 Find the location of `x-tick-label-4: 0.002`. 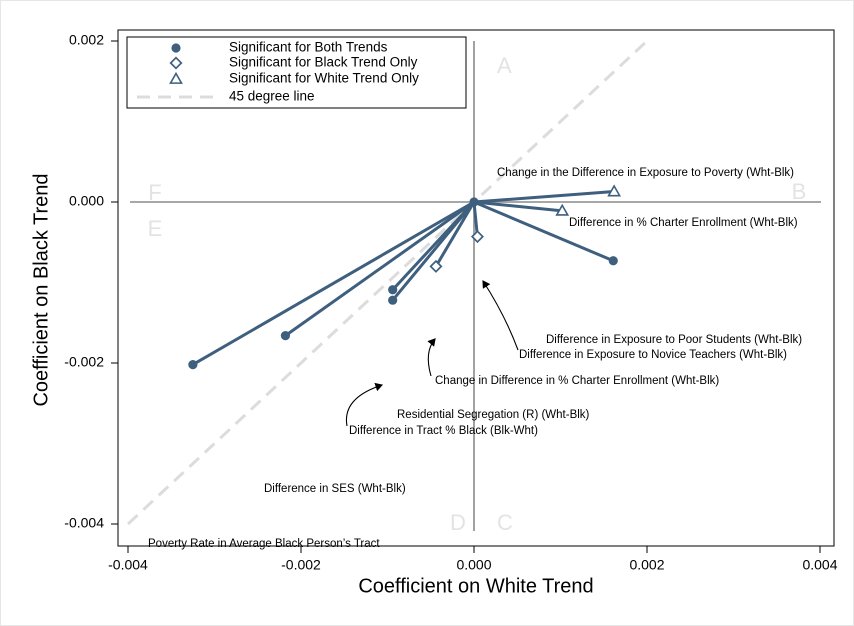

x-tick-label-4: 0.002 is located at coordinates (646, 565).